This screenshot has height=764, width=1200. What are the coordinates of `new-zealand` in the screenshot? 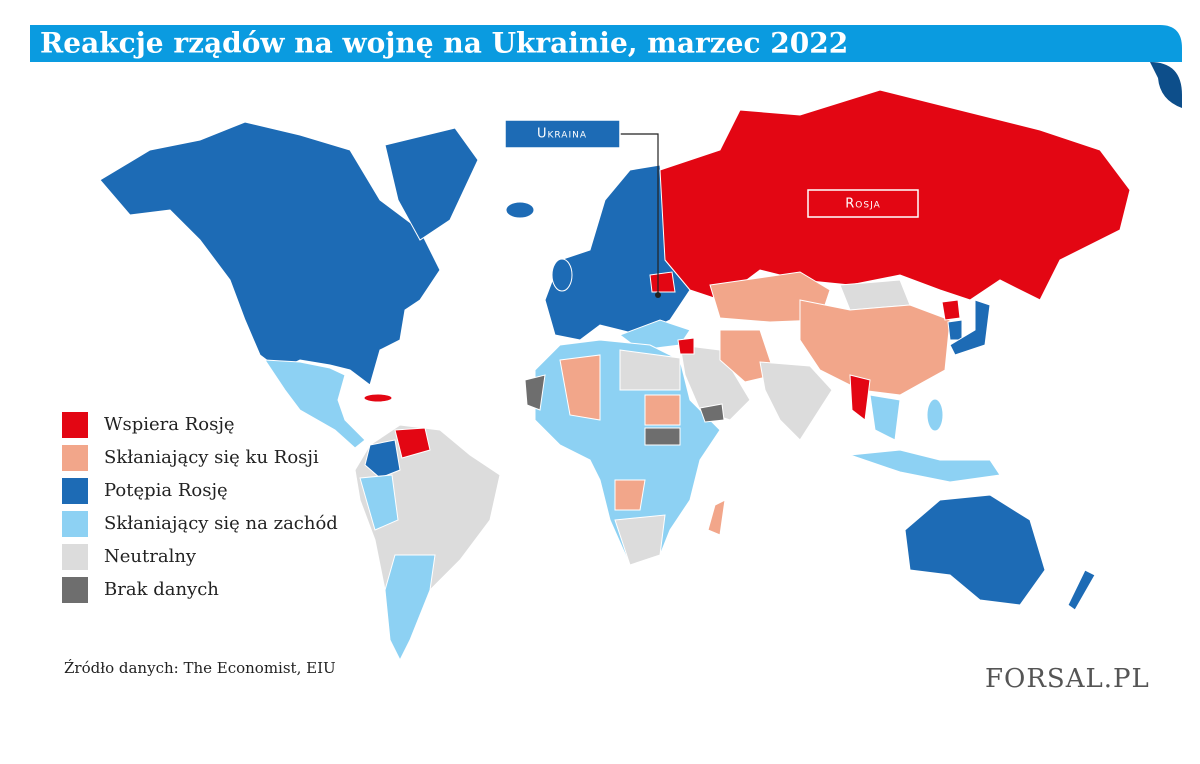 It's located at (1081, 590).